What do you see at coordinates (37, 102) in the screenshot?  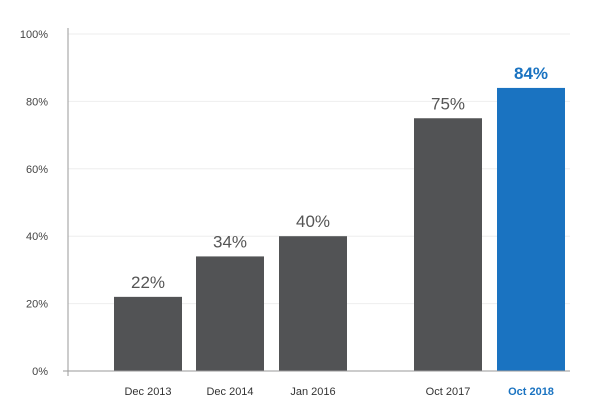 I see `y-tick-label: 80%` at bounding box center [37, 102].